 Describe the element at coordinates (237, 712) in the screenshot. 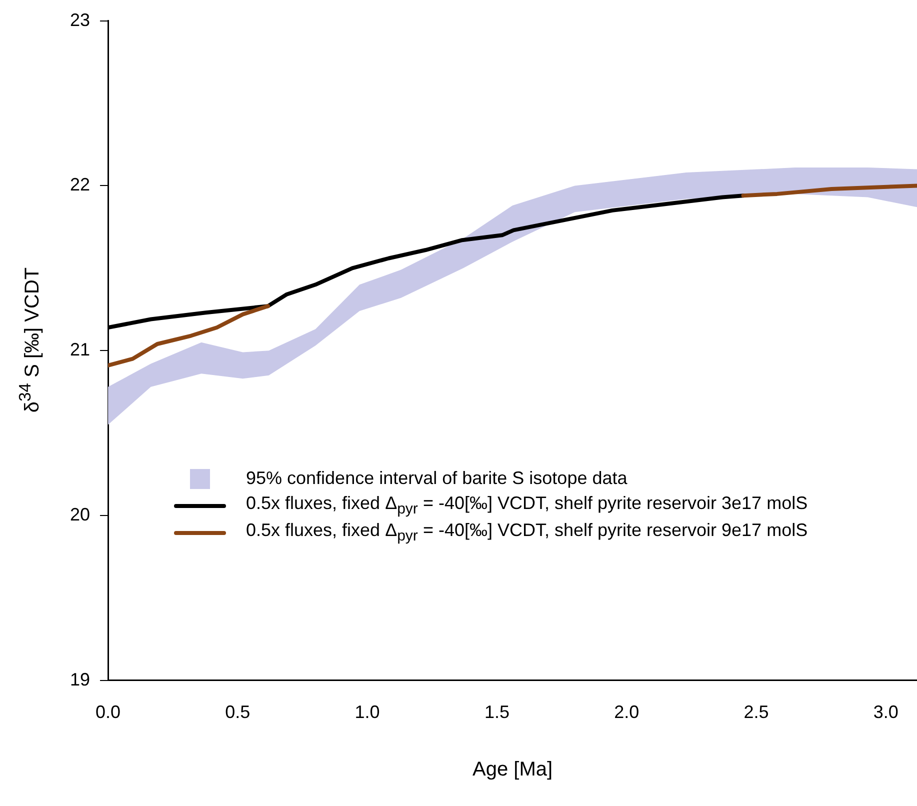

I see `x-tick-label: 0.5` at that location.